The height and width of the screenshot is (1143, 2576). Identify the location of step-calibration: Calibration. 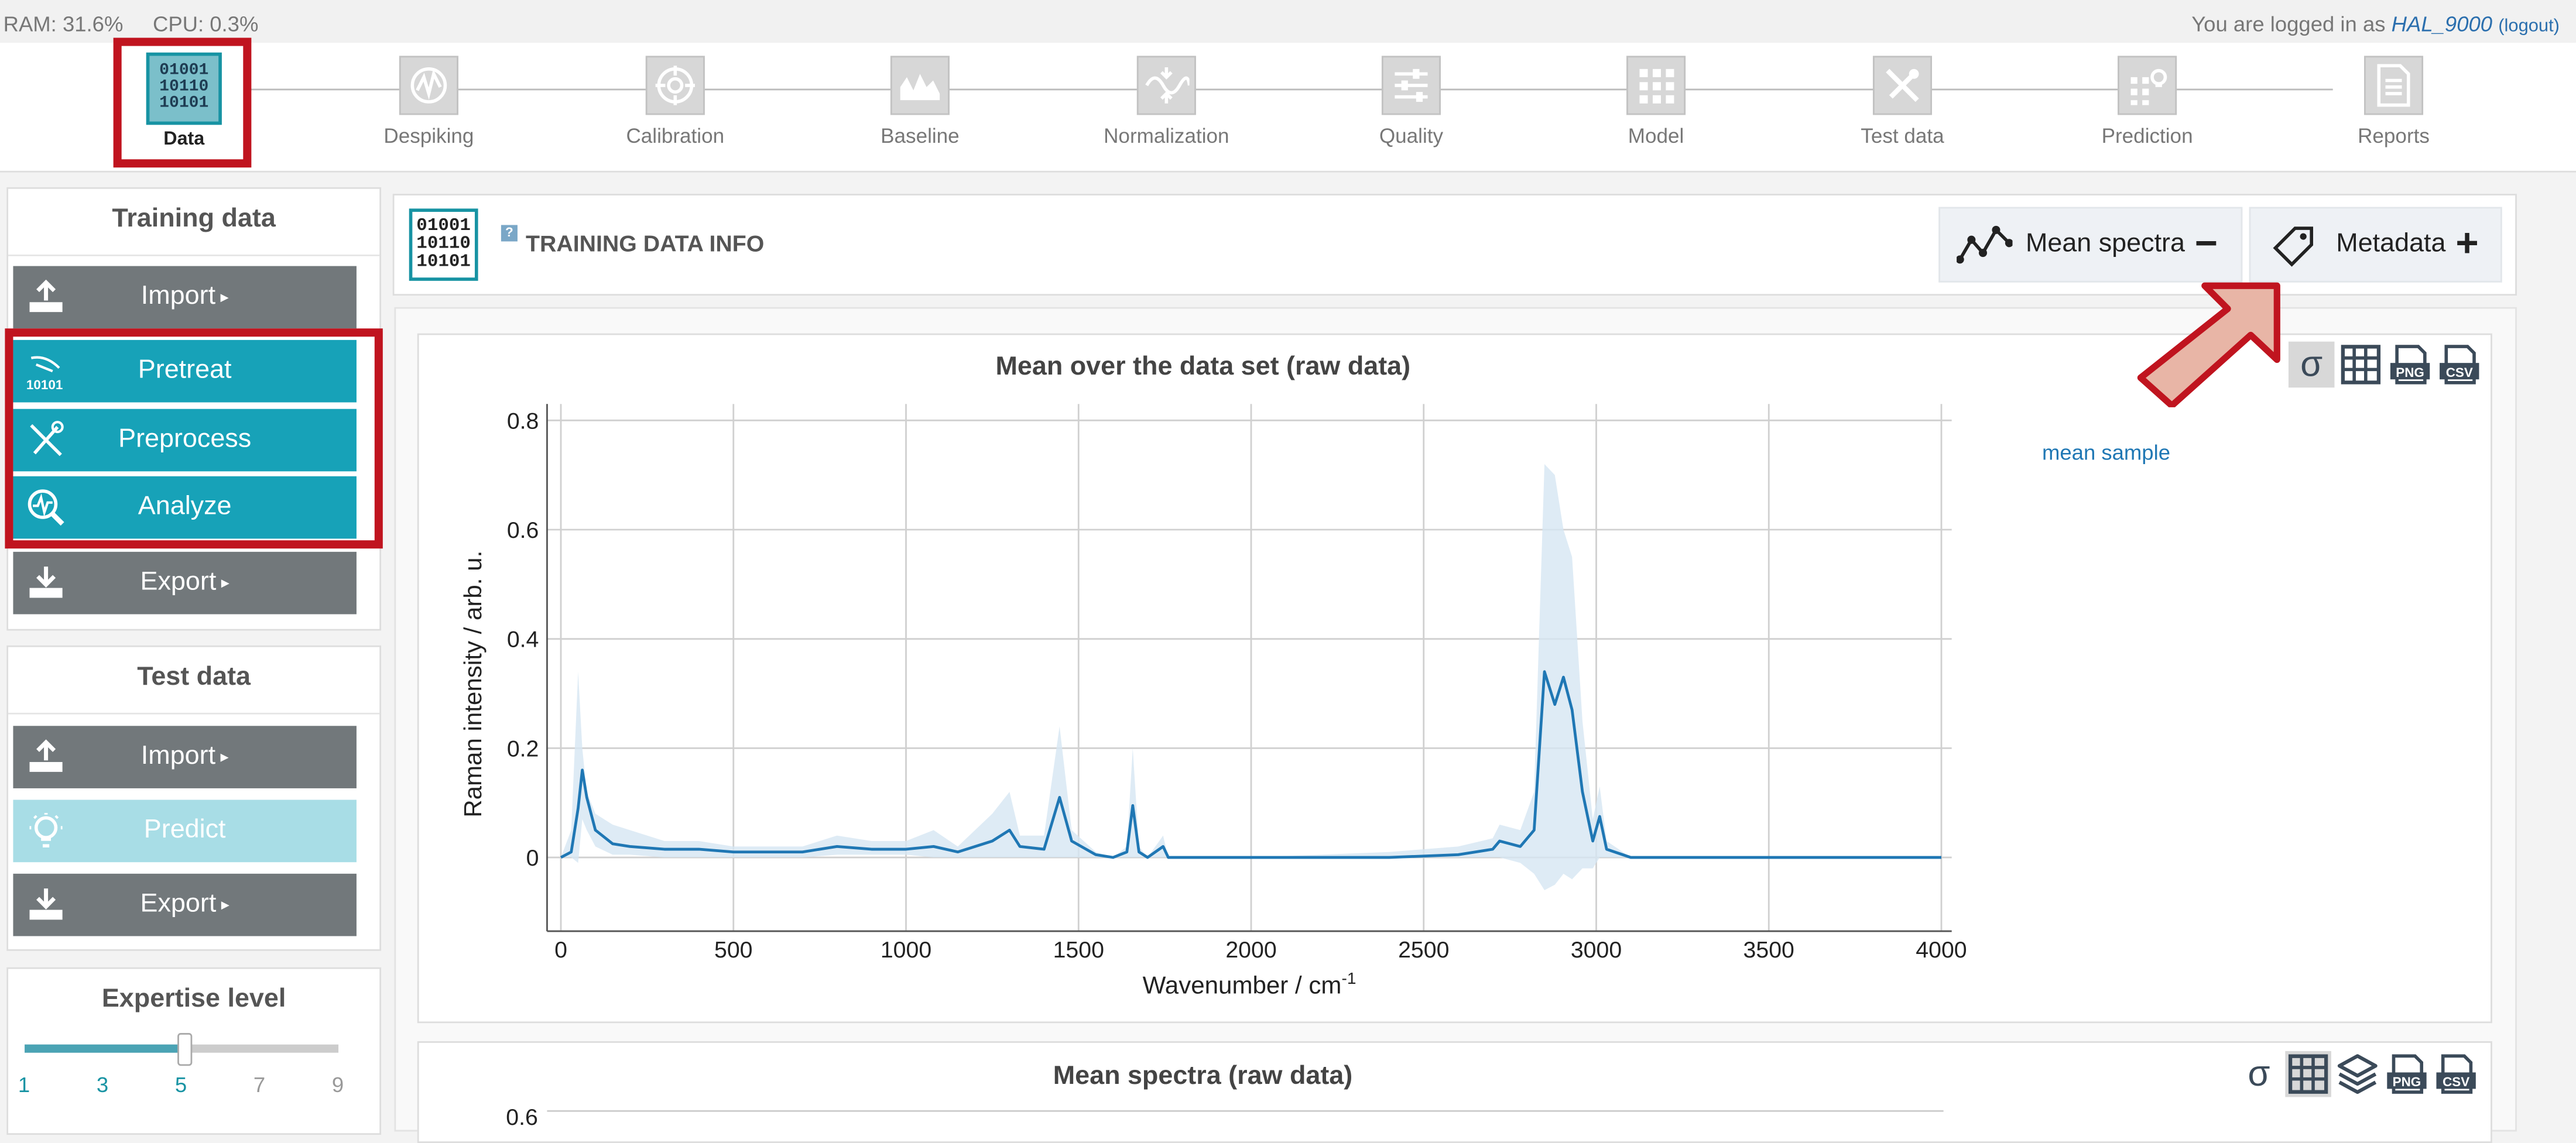
(675, 102).